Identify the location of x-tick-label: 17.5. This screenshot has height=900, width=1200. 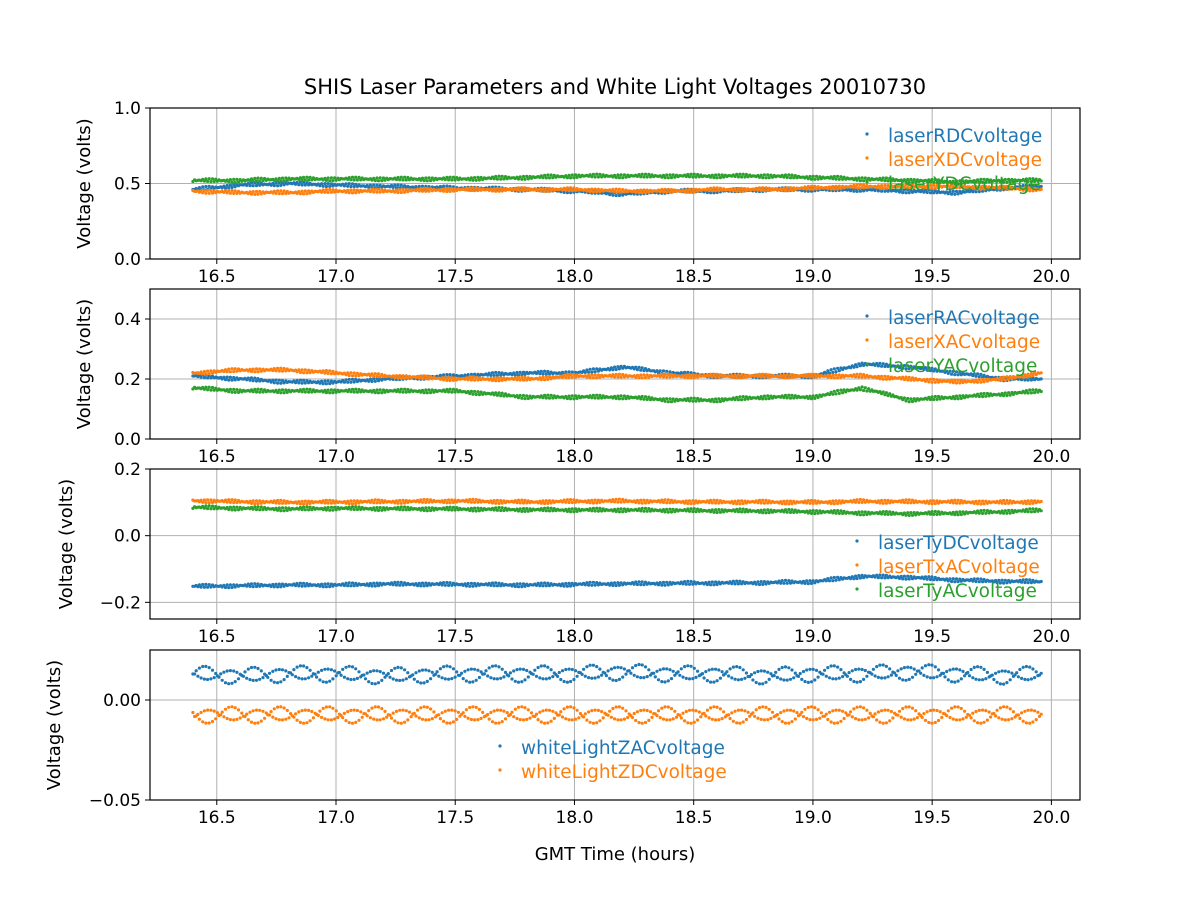
(455, 818).